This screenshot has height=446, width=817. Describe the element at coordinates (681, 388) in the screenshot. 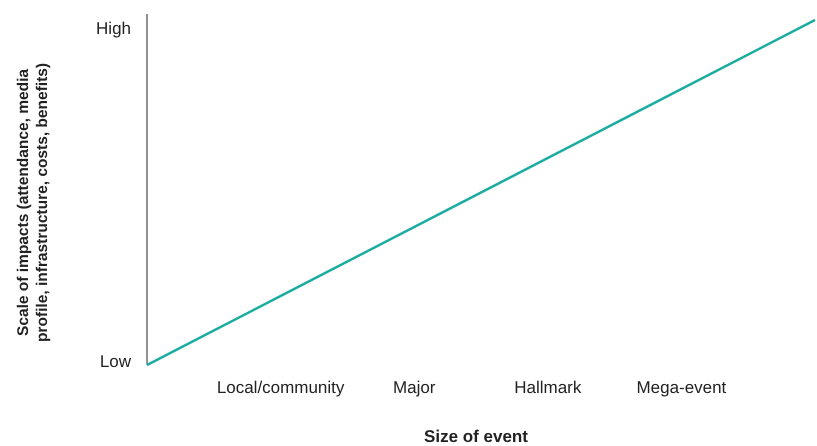

I see `x-tick-label: Mega-event` at that location.